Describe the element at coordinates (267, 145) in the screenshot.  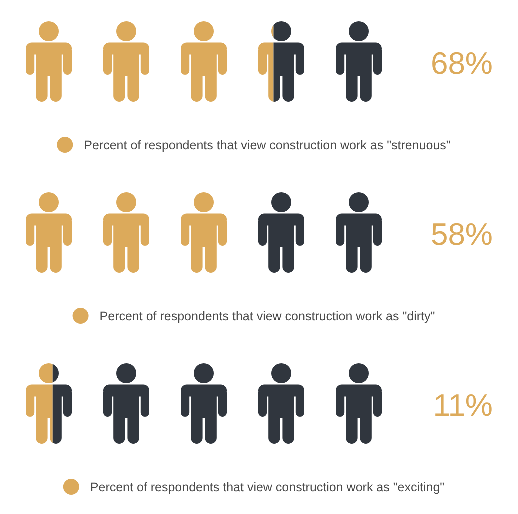
I see `category-label: Percent of respondents that view construction work as "strenuous"` at that location.